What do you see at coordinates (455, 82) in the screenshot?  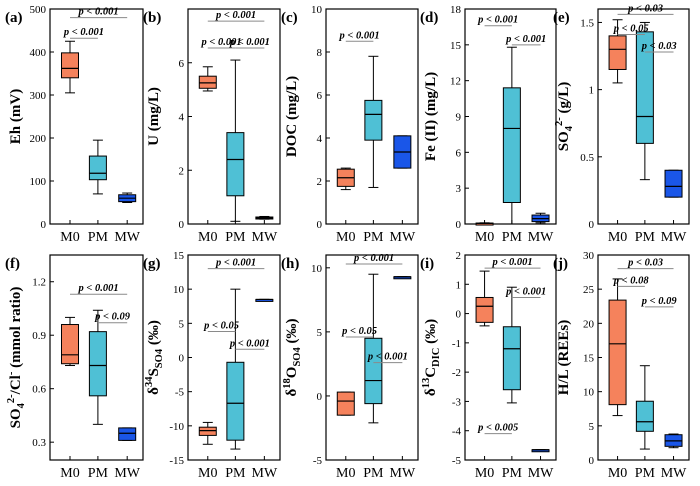 I see `y-tick-label: 12` at bounding box center [455, 82].